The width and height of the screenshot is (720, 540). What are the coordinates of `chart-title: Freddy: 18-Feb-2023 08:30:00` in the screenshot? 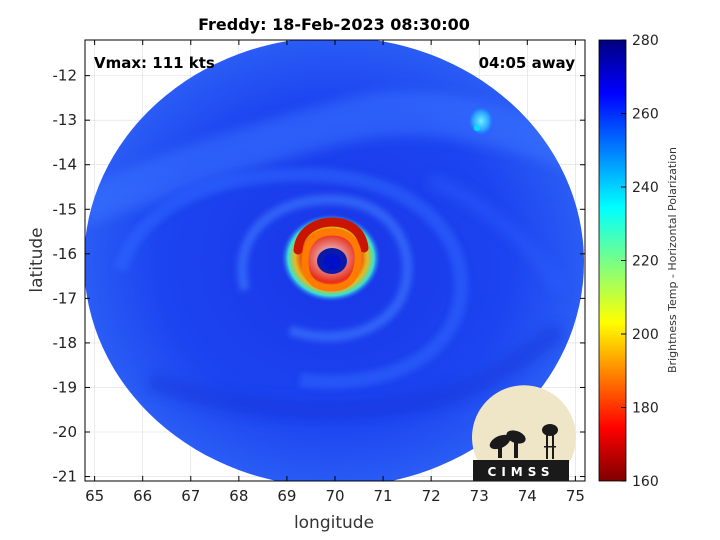 It's located at (334, 24).